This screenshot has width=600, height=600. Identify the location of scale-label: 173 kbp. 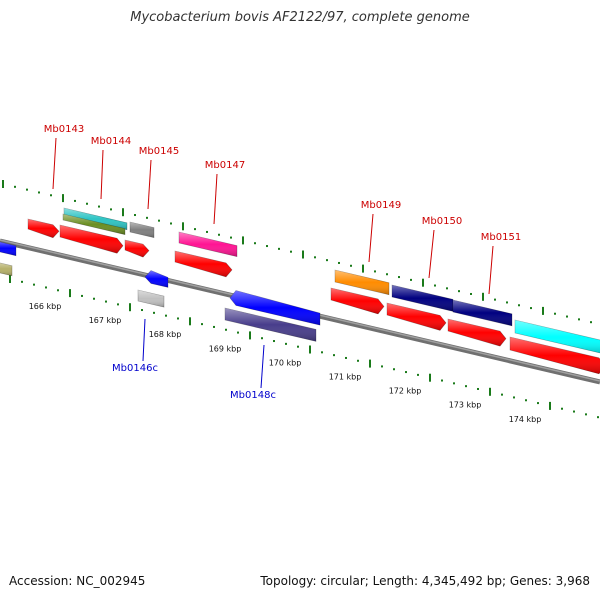
(465, 405).